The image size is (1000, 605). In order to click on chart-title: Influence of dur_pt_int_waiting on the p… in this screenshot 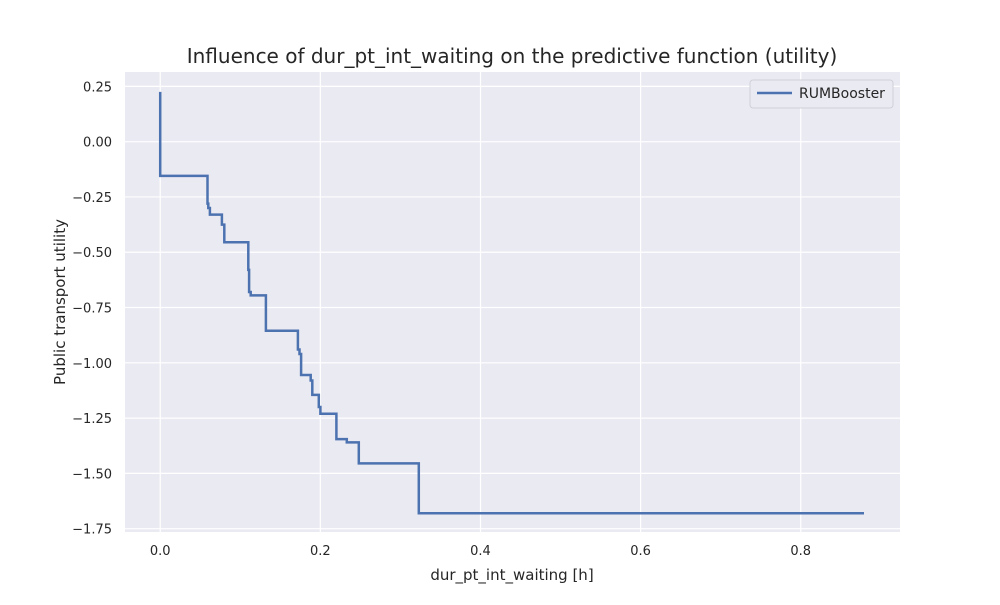, I will do `click(512, 56)`.